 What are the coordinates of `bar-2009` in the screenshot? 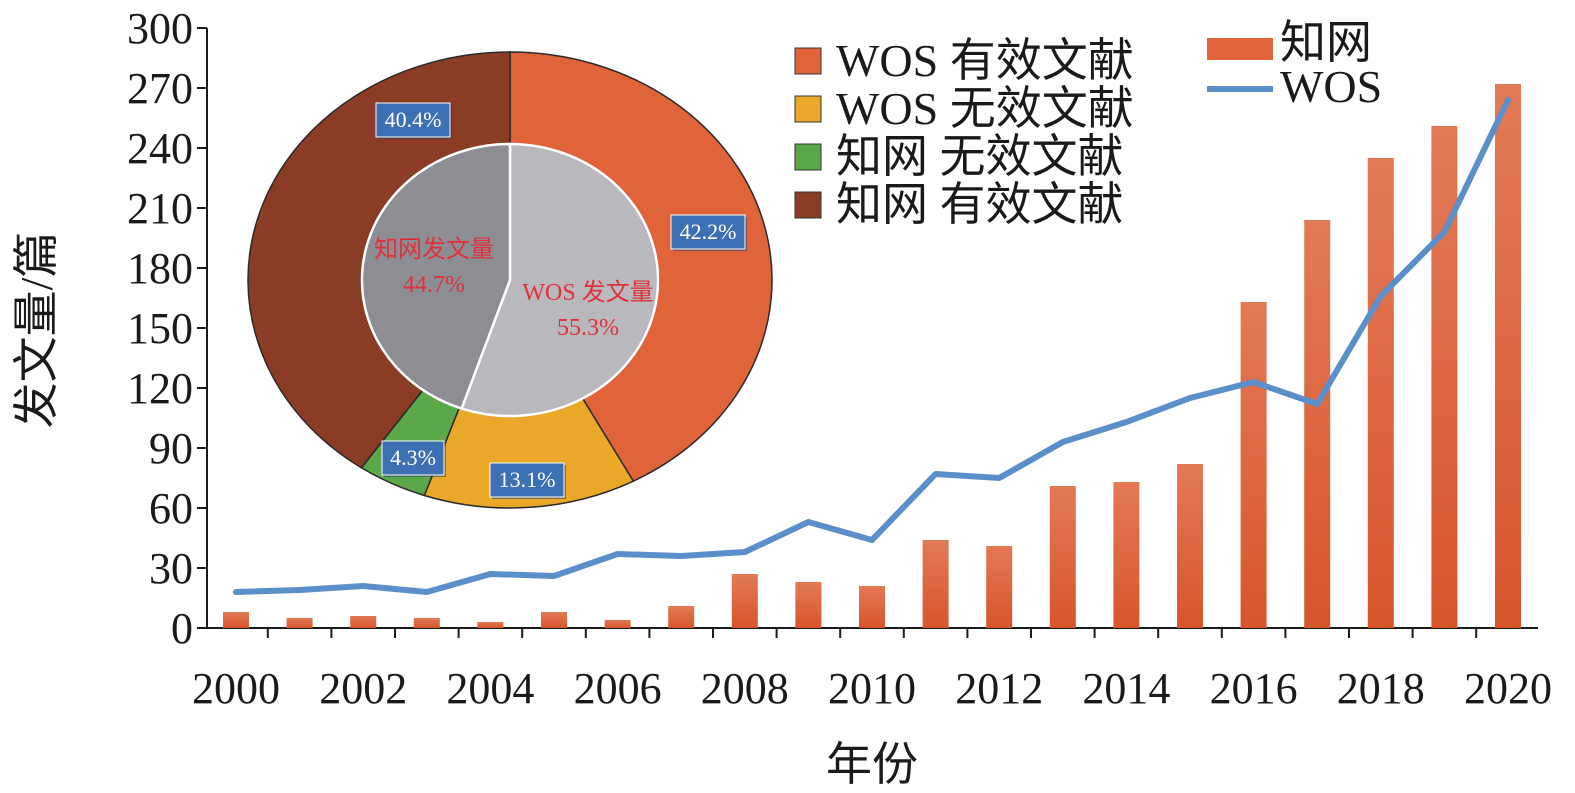 It's located at (808, 605).